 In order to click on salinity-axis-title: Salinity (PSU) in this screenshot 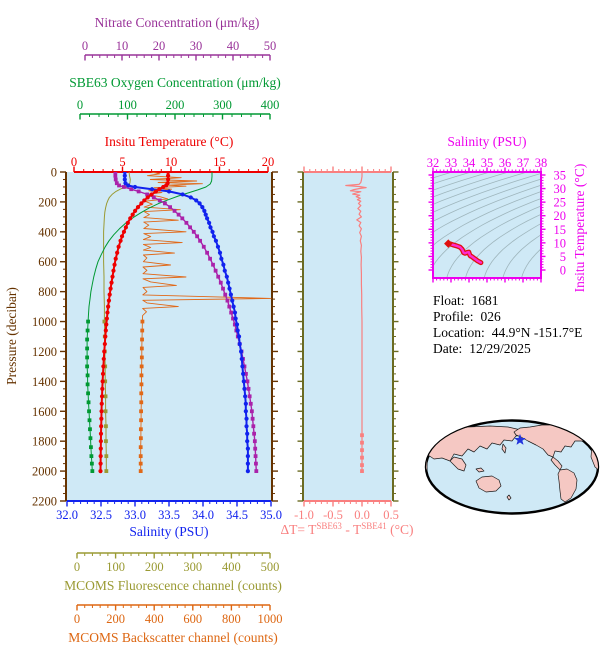, I will do `click(168, 531)`.